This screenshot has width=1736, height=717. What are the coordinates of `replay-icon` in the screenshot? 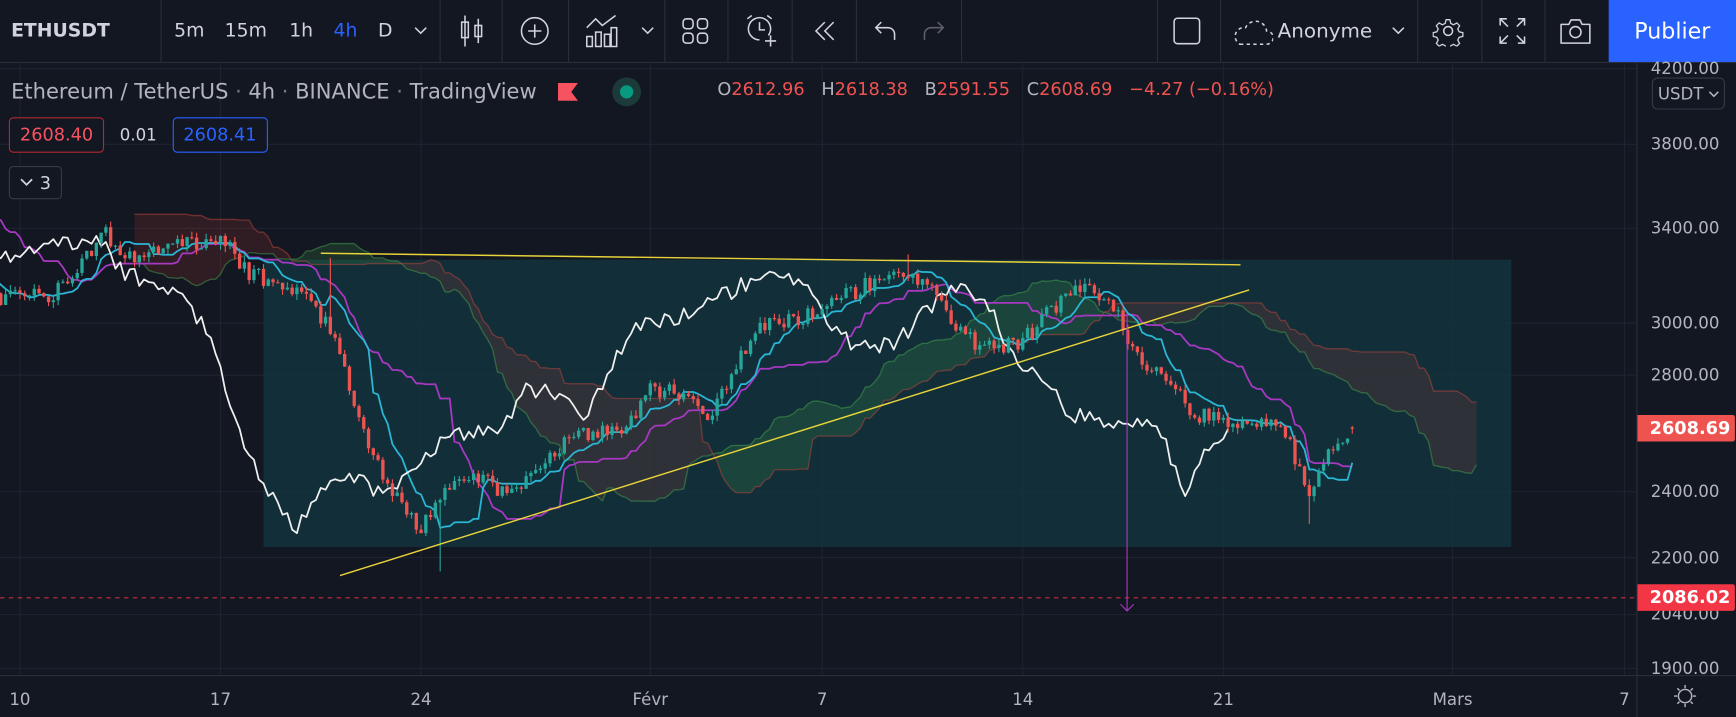 It's located at (824, 31).